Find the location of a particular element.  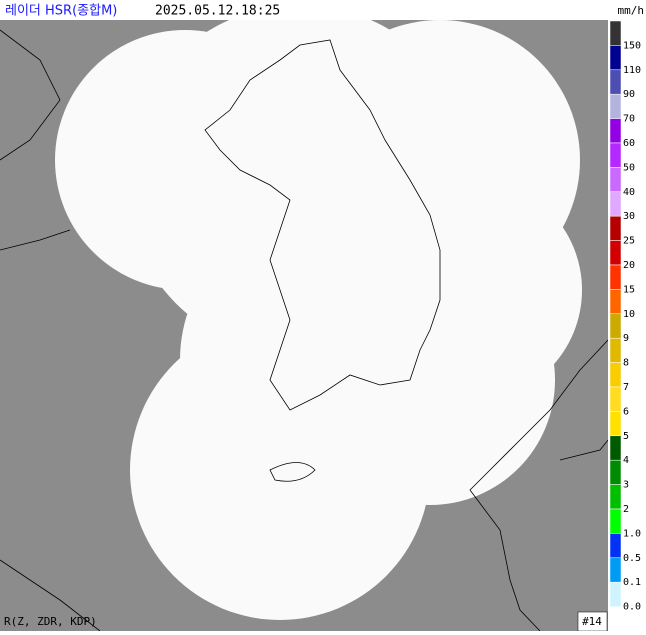

legend-label: 40 is located at coordinates (629, 192).